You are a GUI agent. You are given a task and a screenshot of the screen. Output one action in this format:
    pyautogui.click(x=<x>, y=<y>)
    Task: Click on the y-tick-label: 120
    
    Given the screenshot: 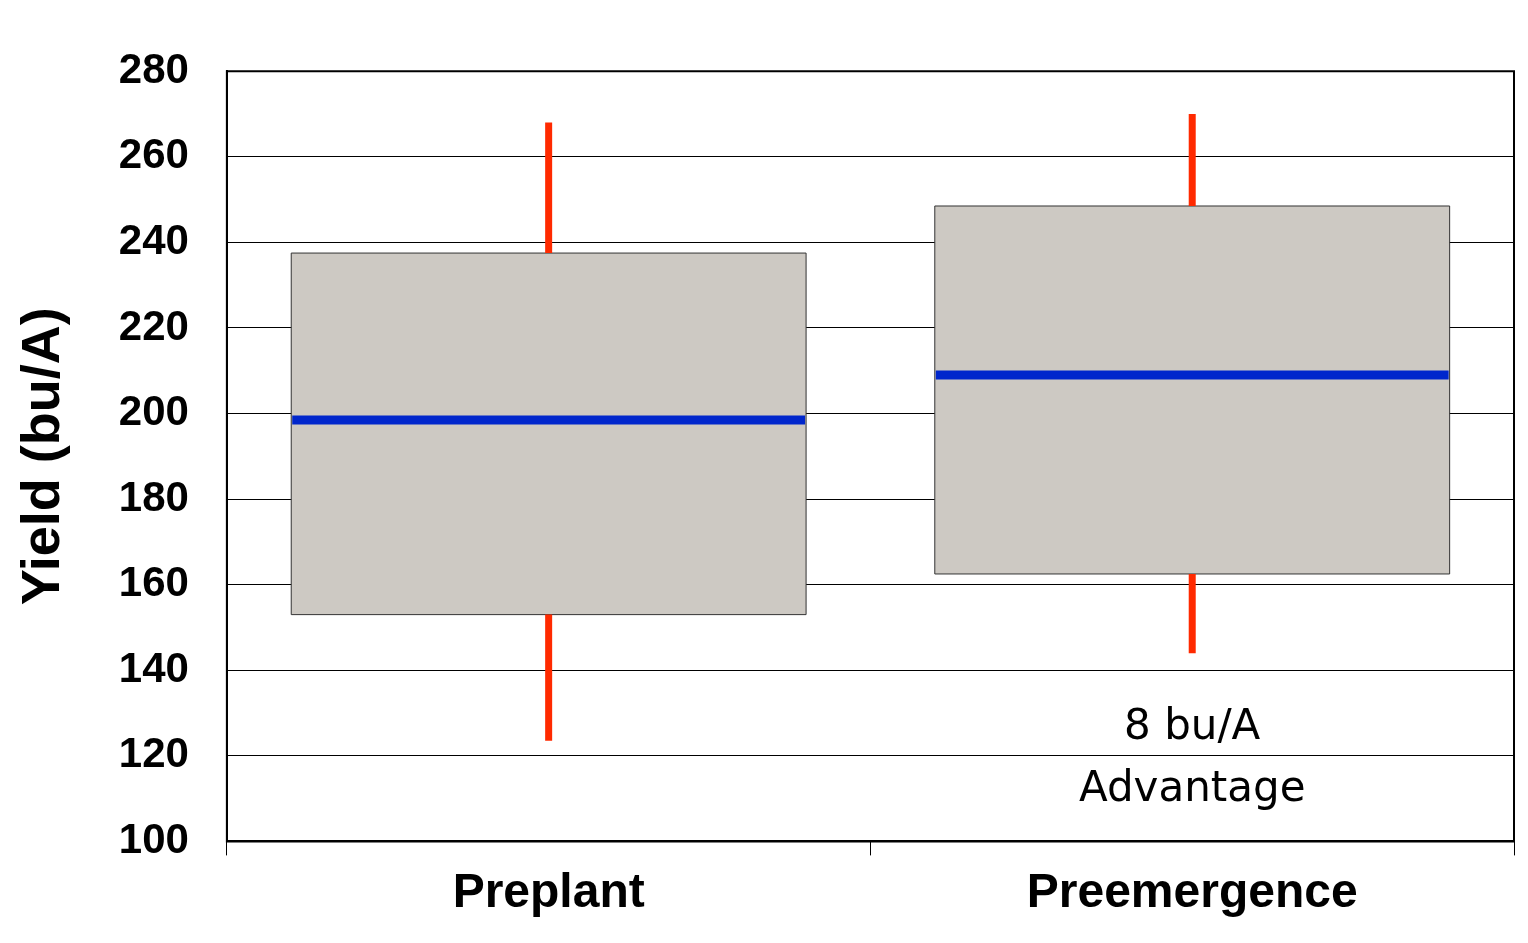 What is the action you would take?
    pyautogui.click(x=153, y=753)
    